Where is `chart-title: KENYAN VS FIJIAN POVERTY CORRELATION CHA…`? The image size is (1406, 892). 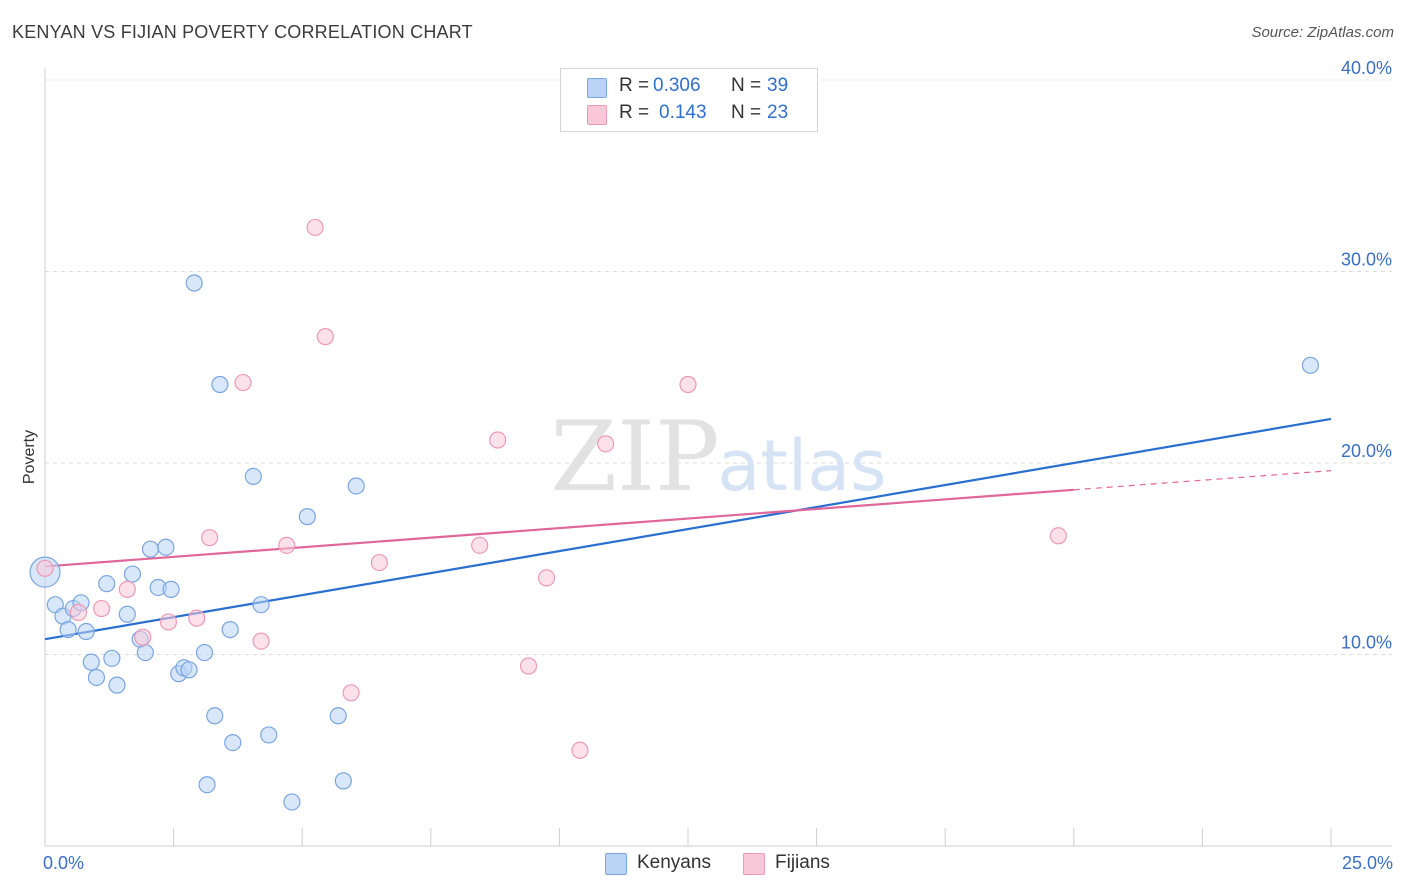 chart-title: KENYAN VS FIJIAN POVERTY CORRELATION CHA… is located at coordinates (242, 32).